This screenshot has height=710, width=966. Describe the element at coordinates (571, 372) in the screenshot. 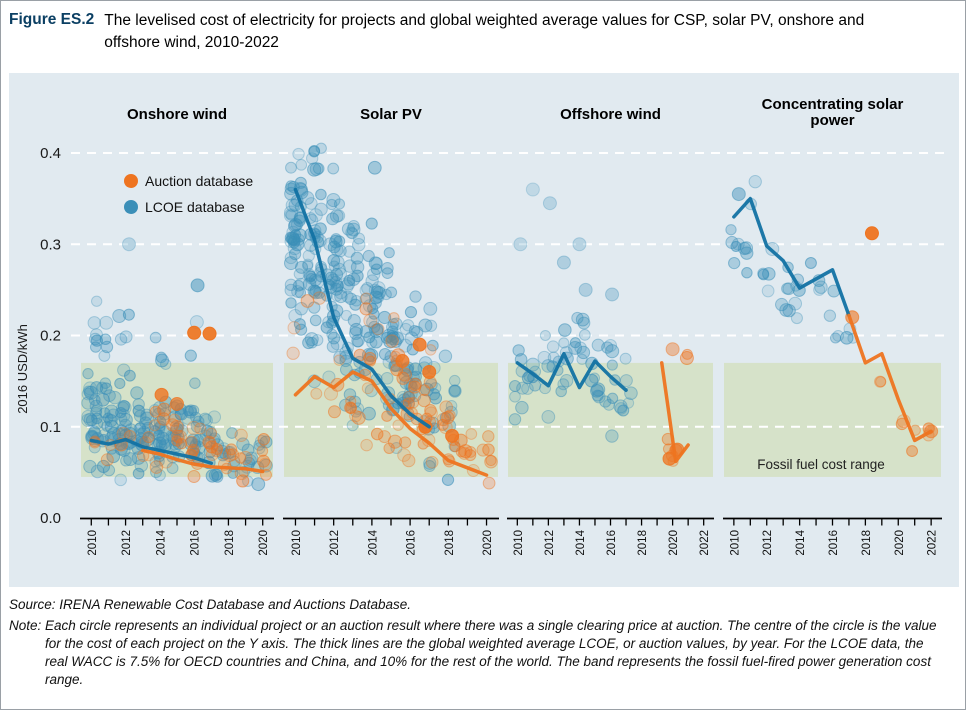

I see `lcoe-trend-line` at that location.